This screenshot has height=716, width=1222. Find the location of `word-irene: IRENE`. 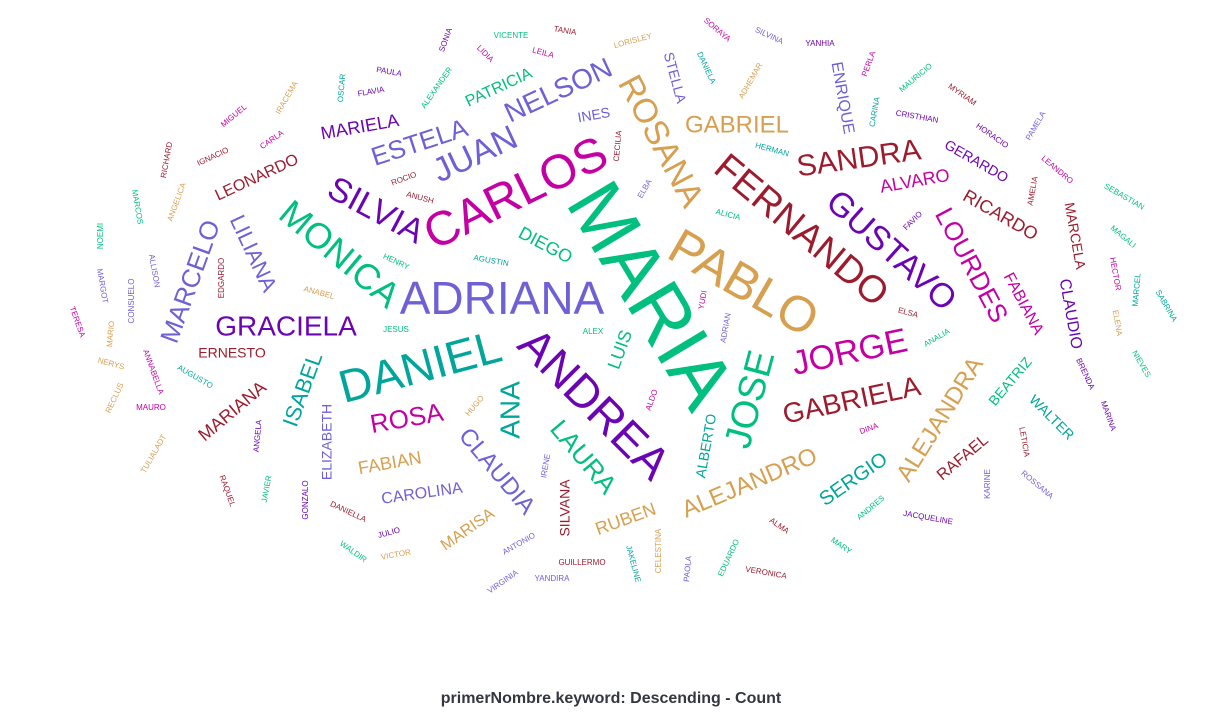

word-irene: IRENE is located at coordinates (545, 466).